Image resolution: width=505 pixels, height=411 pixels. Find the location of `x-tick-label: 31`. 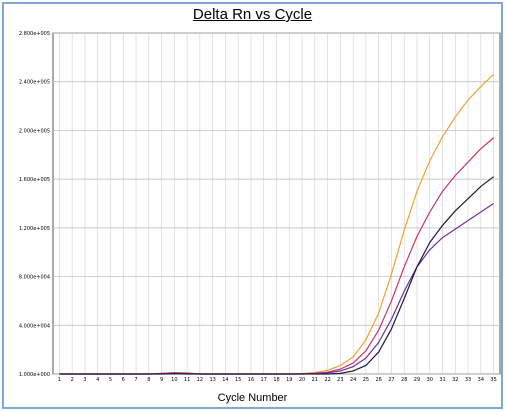

x-tick-label: 31 is located at coordinates (442, 380).